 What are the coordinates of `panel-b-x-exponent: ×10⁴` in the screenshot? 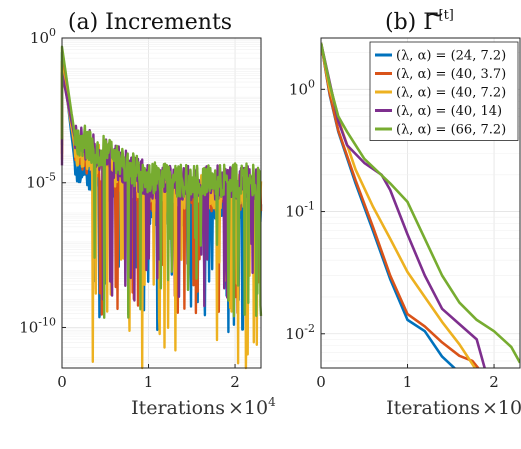 It's located at (501, 407).